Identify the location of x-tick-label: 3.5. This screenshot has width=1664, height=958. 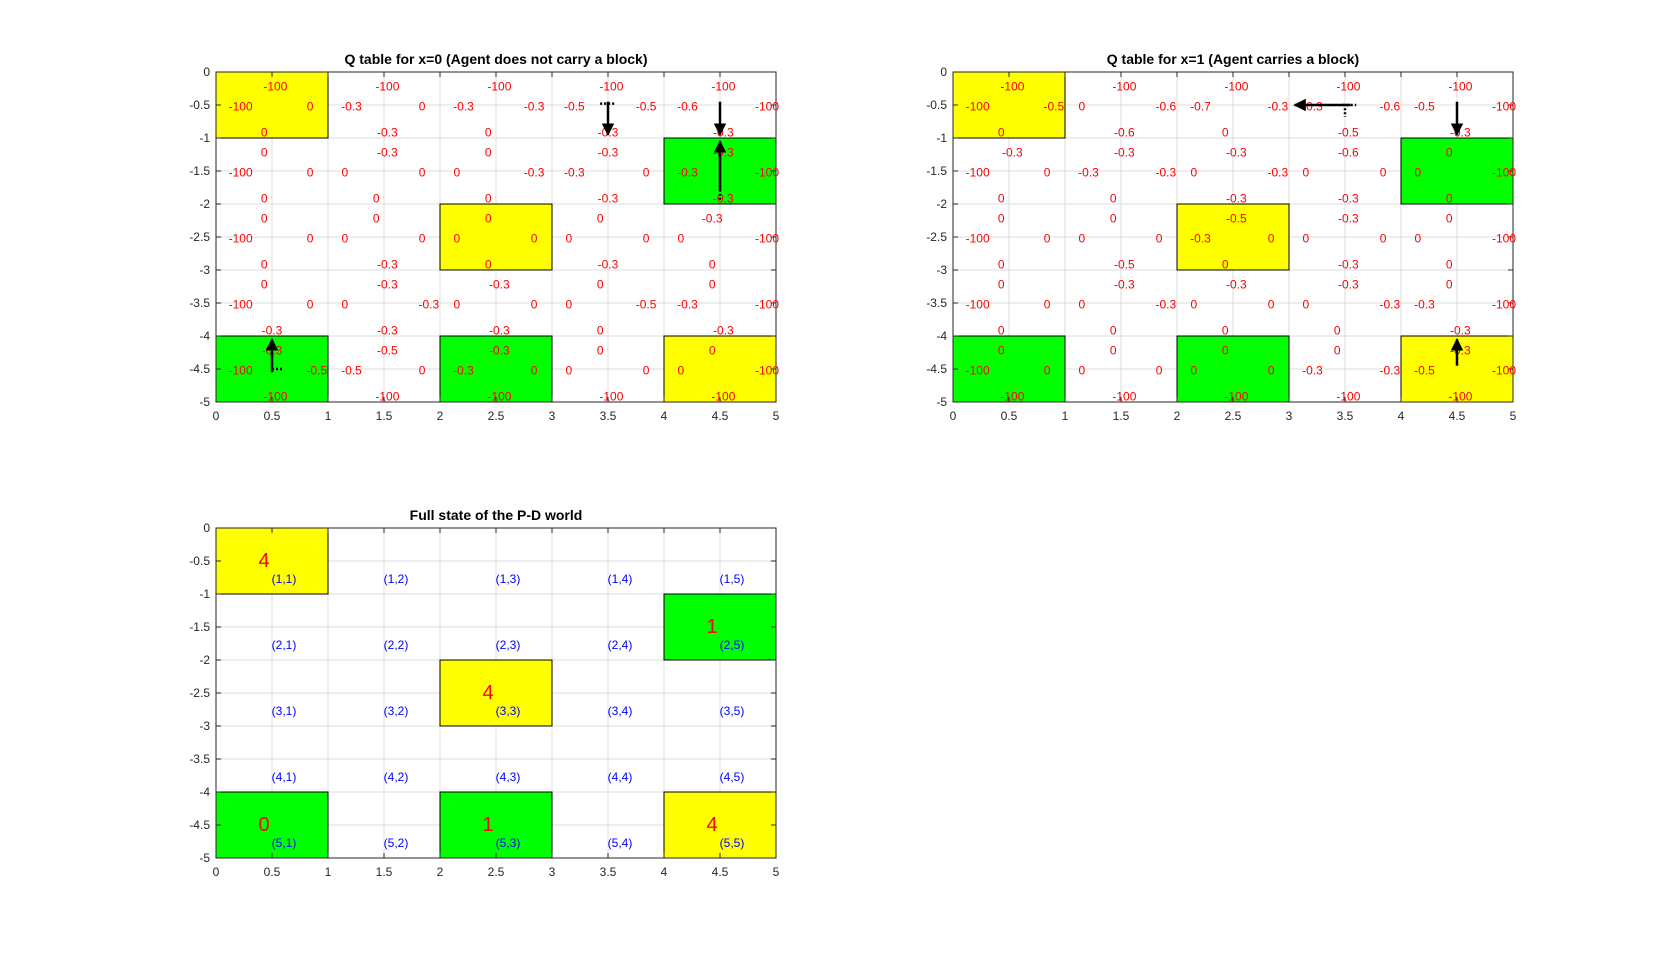
(1345, 416).